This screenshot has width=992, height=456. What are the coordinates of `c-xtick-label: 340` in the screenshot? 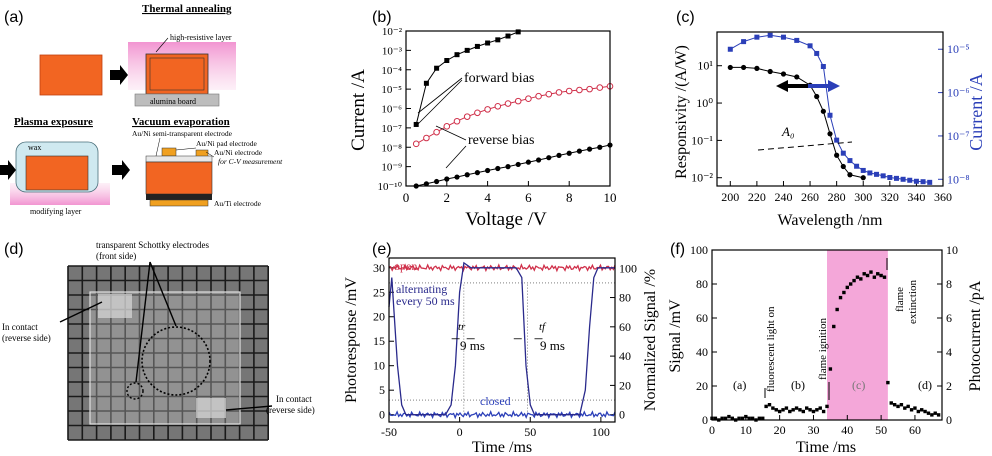 It's located at (916, 197).